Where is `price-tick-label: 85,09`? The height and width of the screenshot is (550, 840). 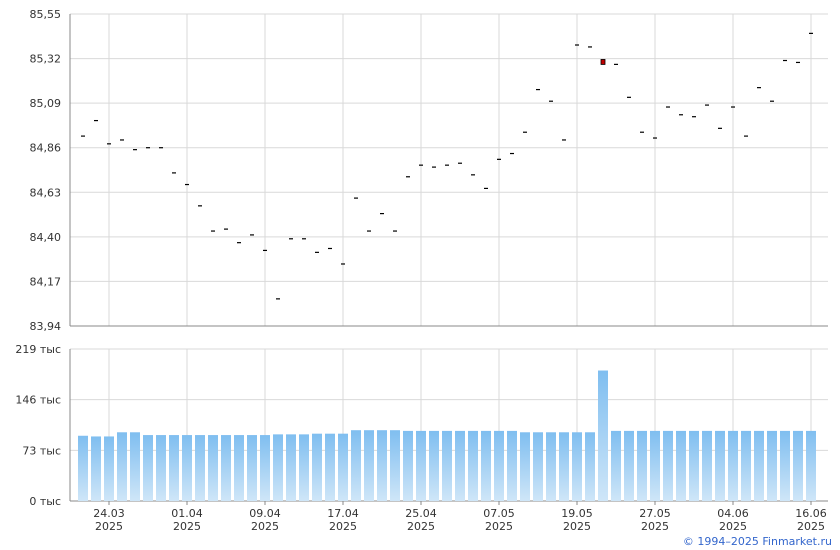
price-tick-label: 85,09 is located at coordinates (46, 103).